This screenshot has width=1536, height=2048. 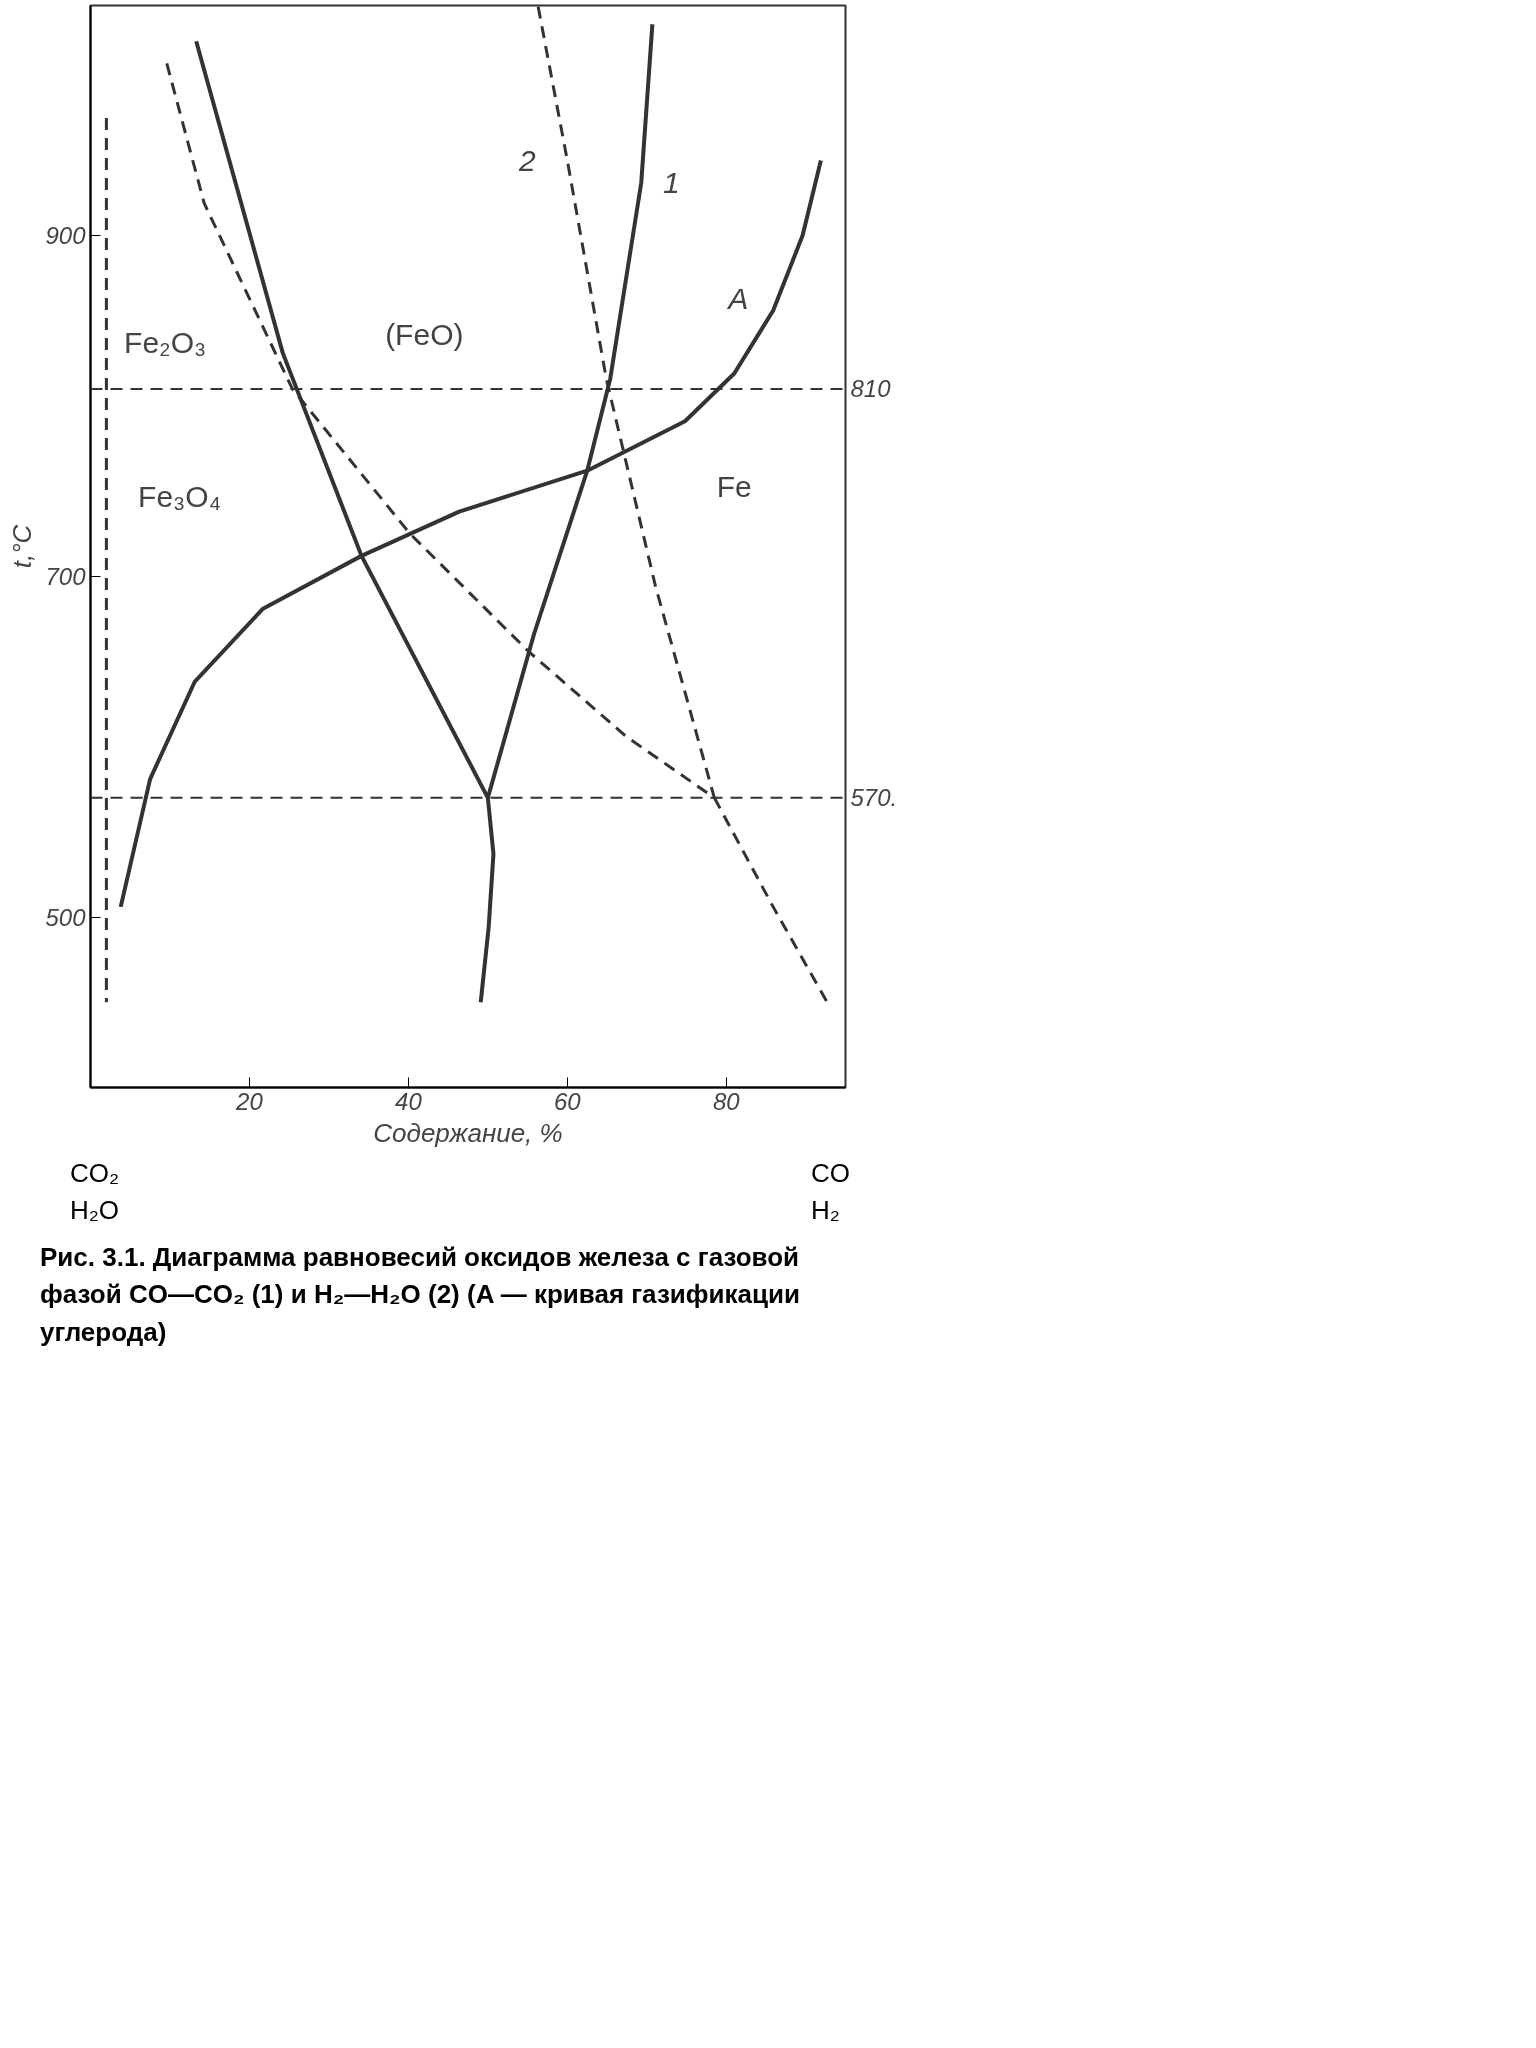 I want to click on annotation: Fe, so click(x=734, y=486).